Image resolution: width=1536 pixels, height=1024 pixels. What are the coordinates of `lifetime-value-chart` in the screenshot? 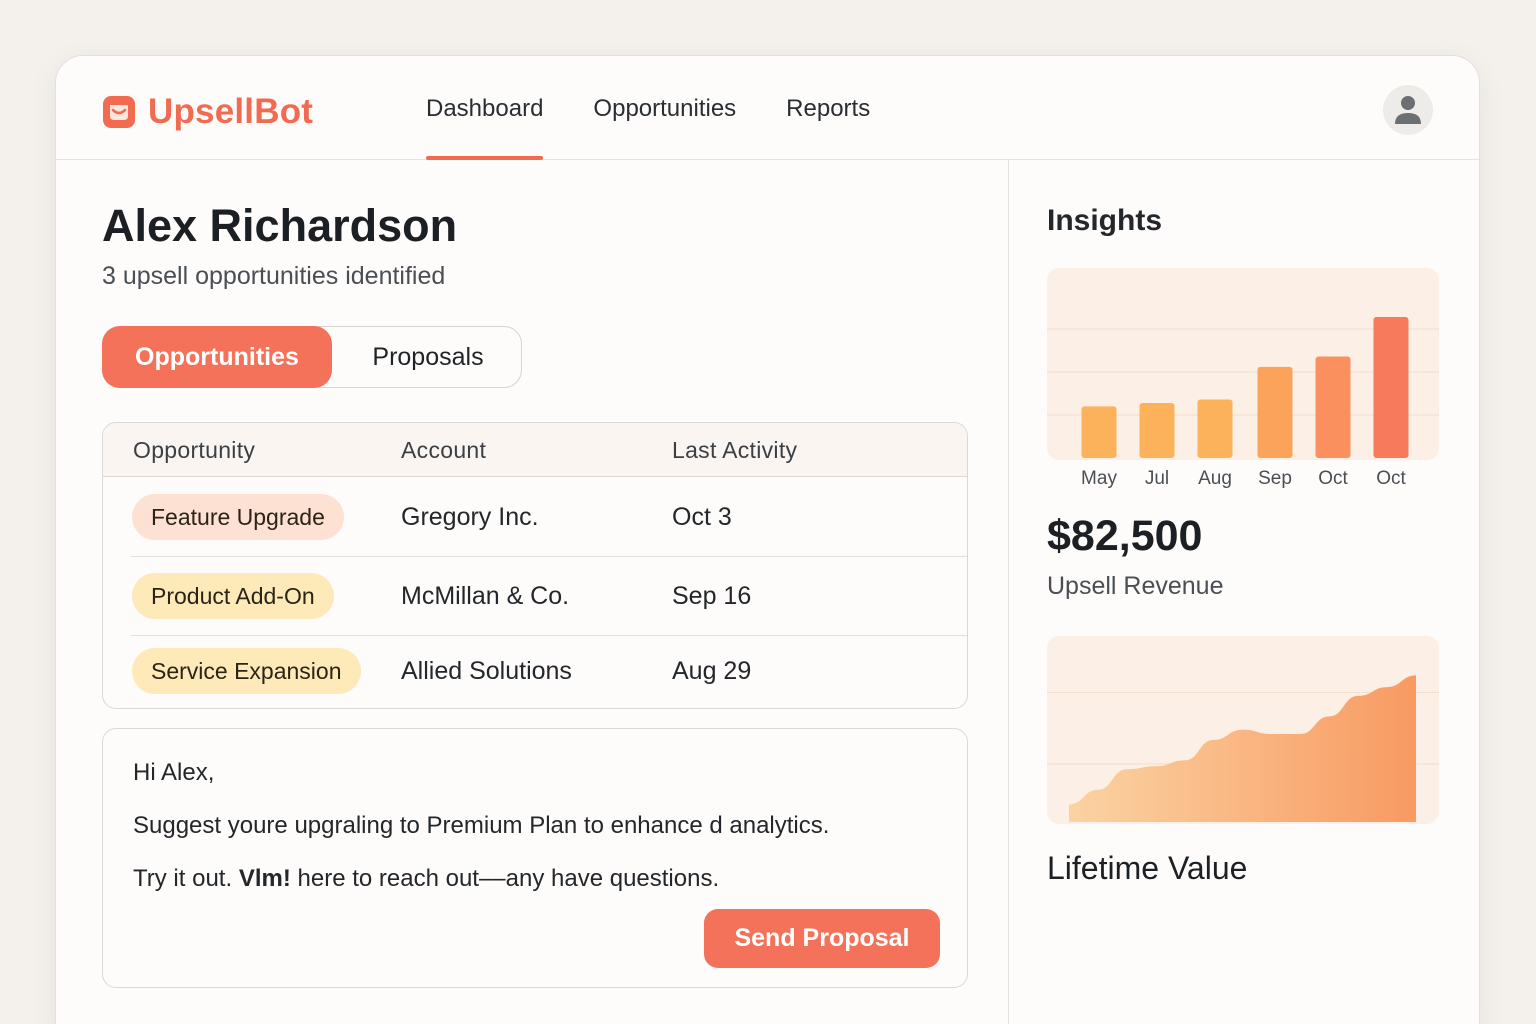 It's located at (1243, 730).